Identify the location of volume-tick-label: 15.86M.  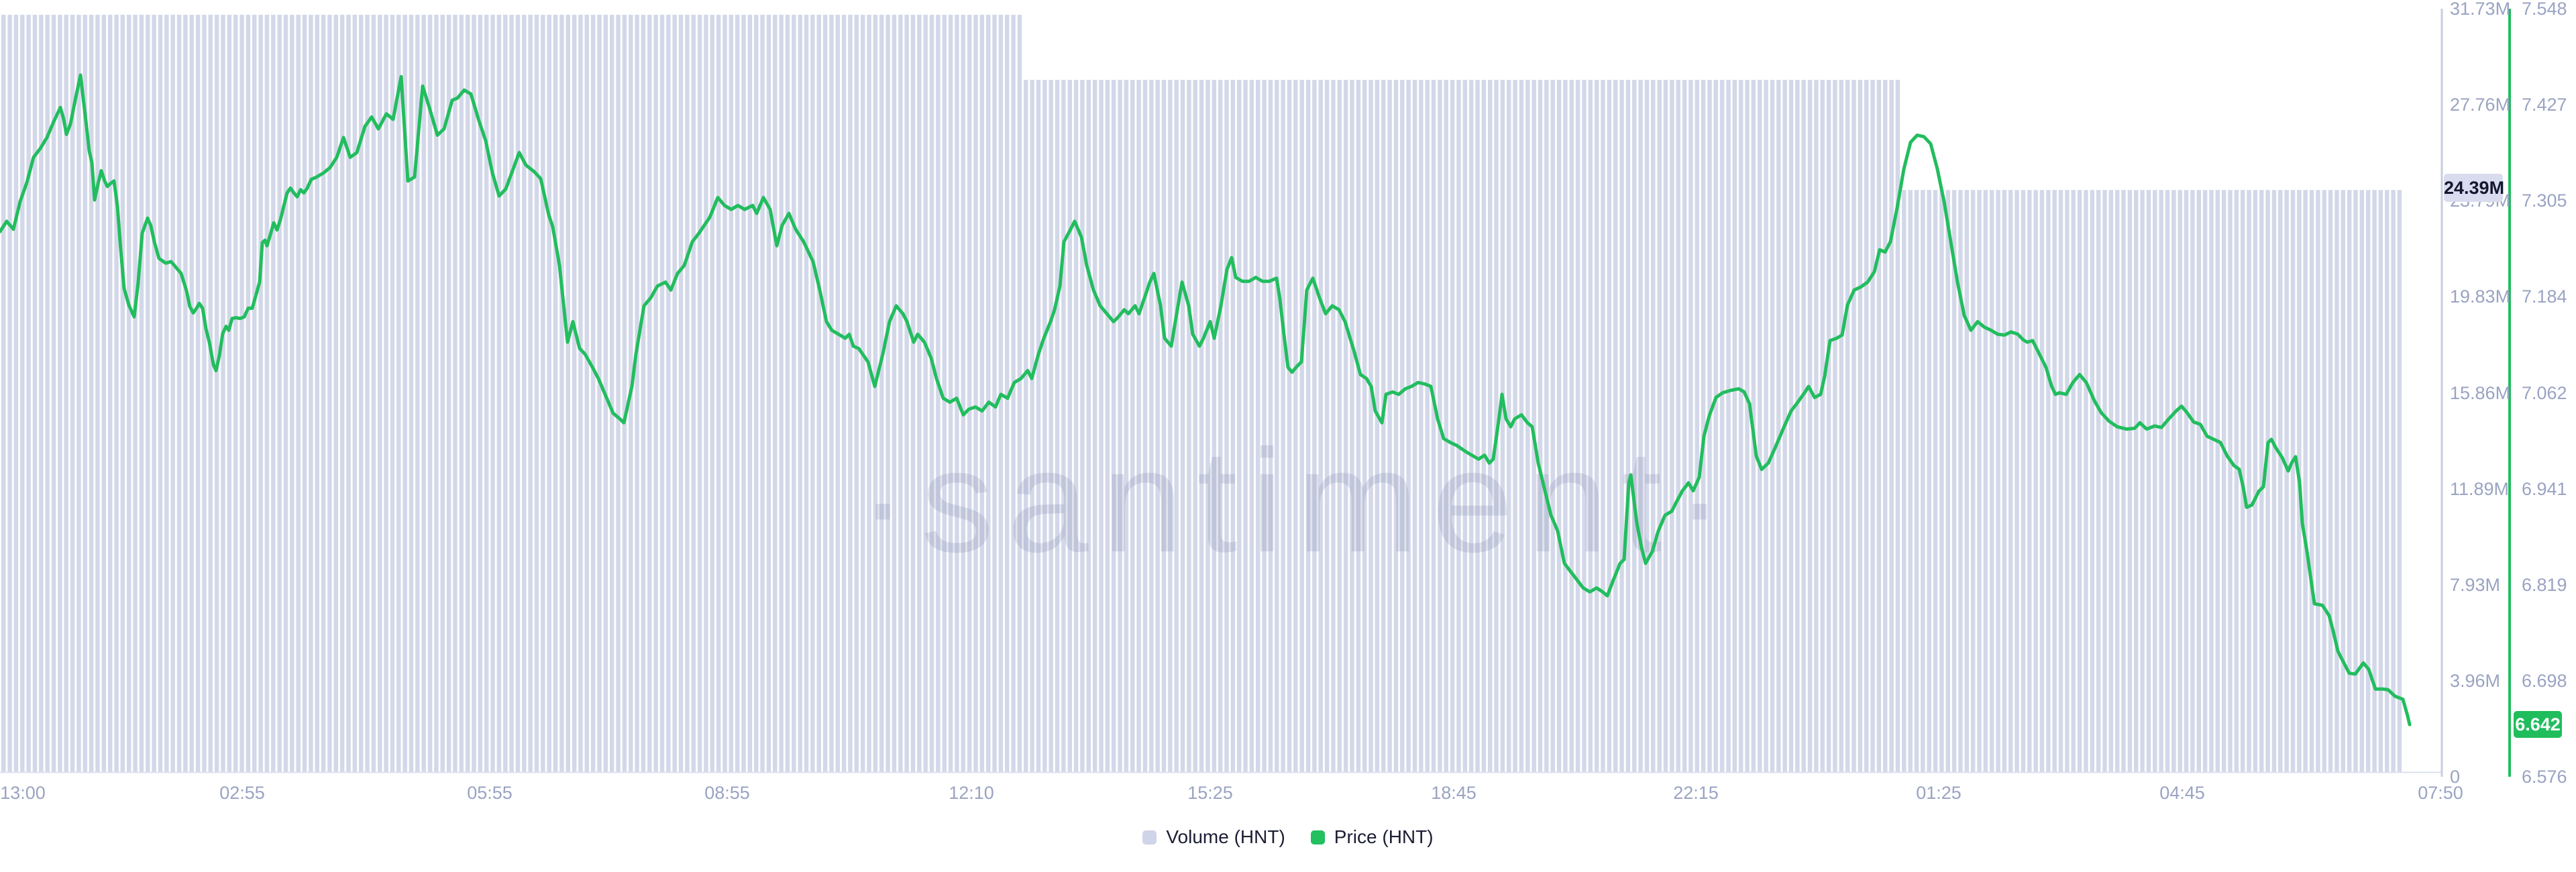
(2480, 393).